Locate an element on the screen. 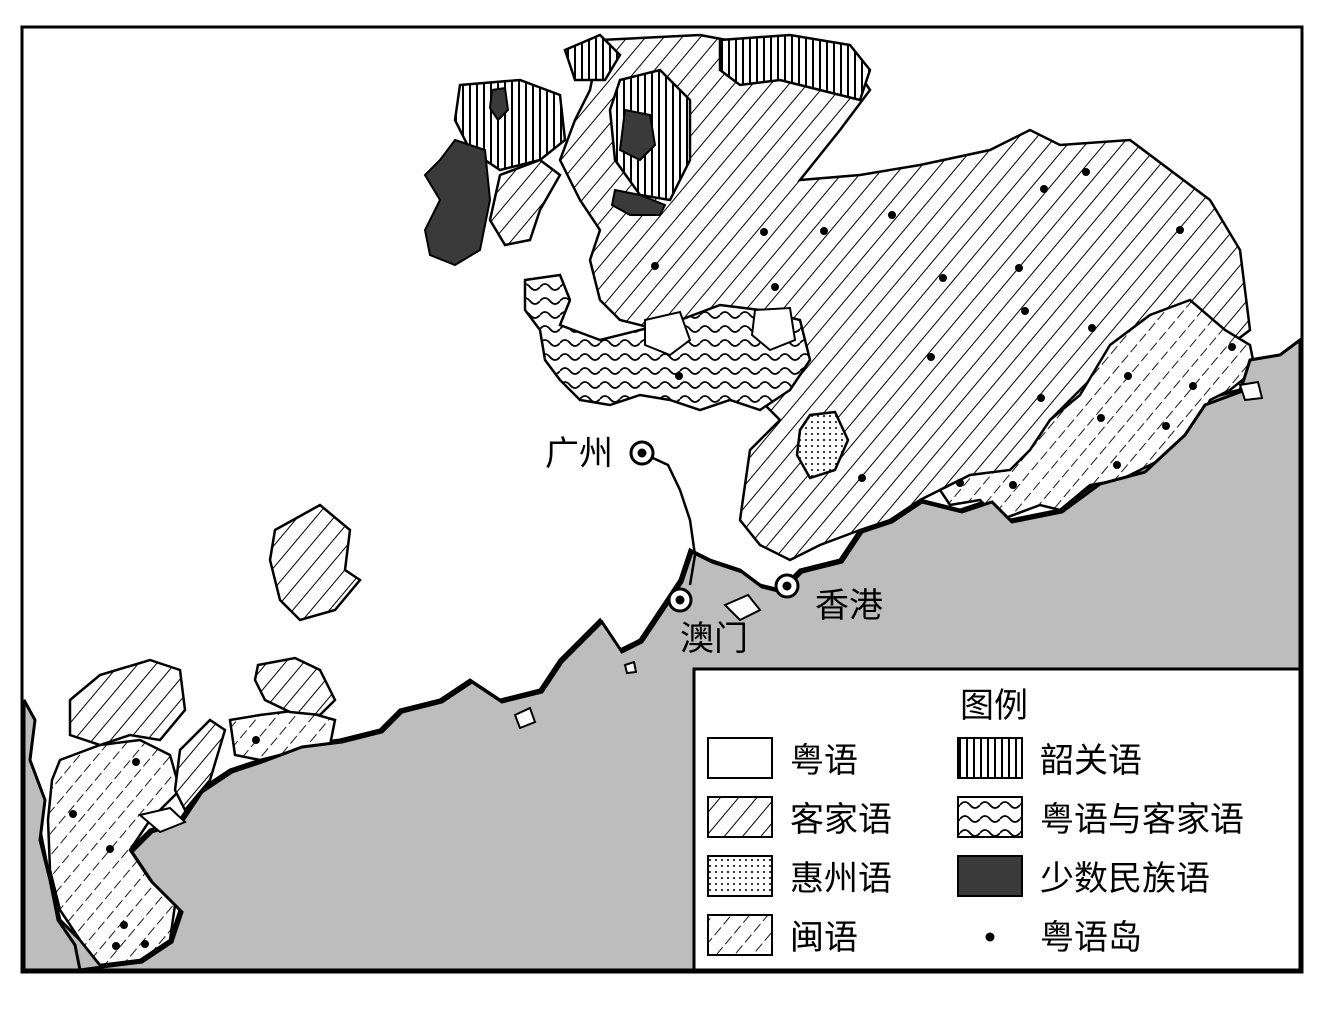 The height and width of the screenshot is (1011, 1320). legend-swatch-yue-island is located at coordinates (990, 937).